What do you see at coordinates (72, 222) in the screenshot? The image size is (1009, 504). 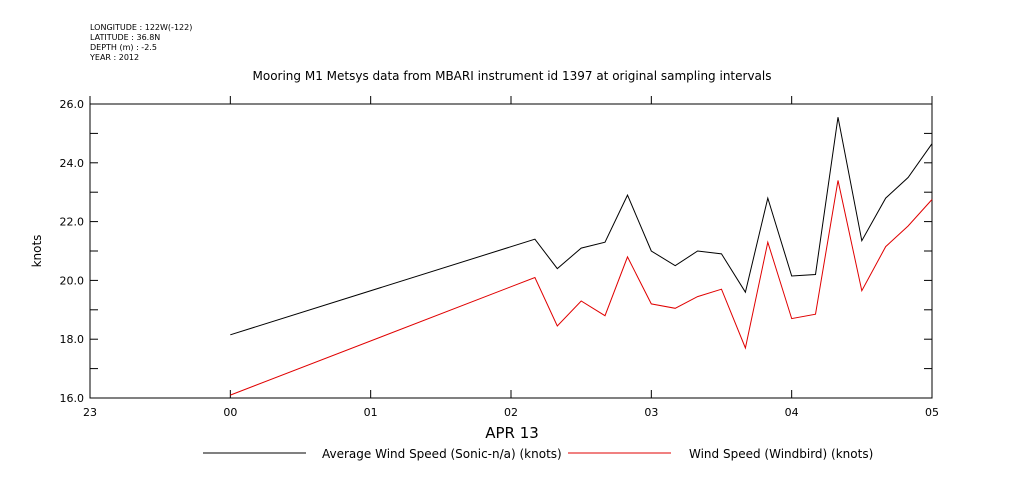 I see `y-tick-label: 22.0` at bounding box center [72, 222].